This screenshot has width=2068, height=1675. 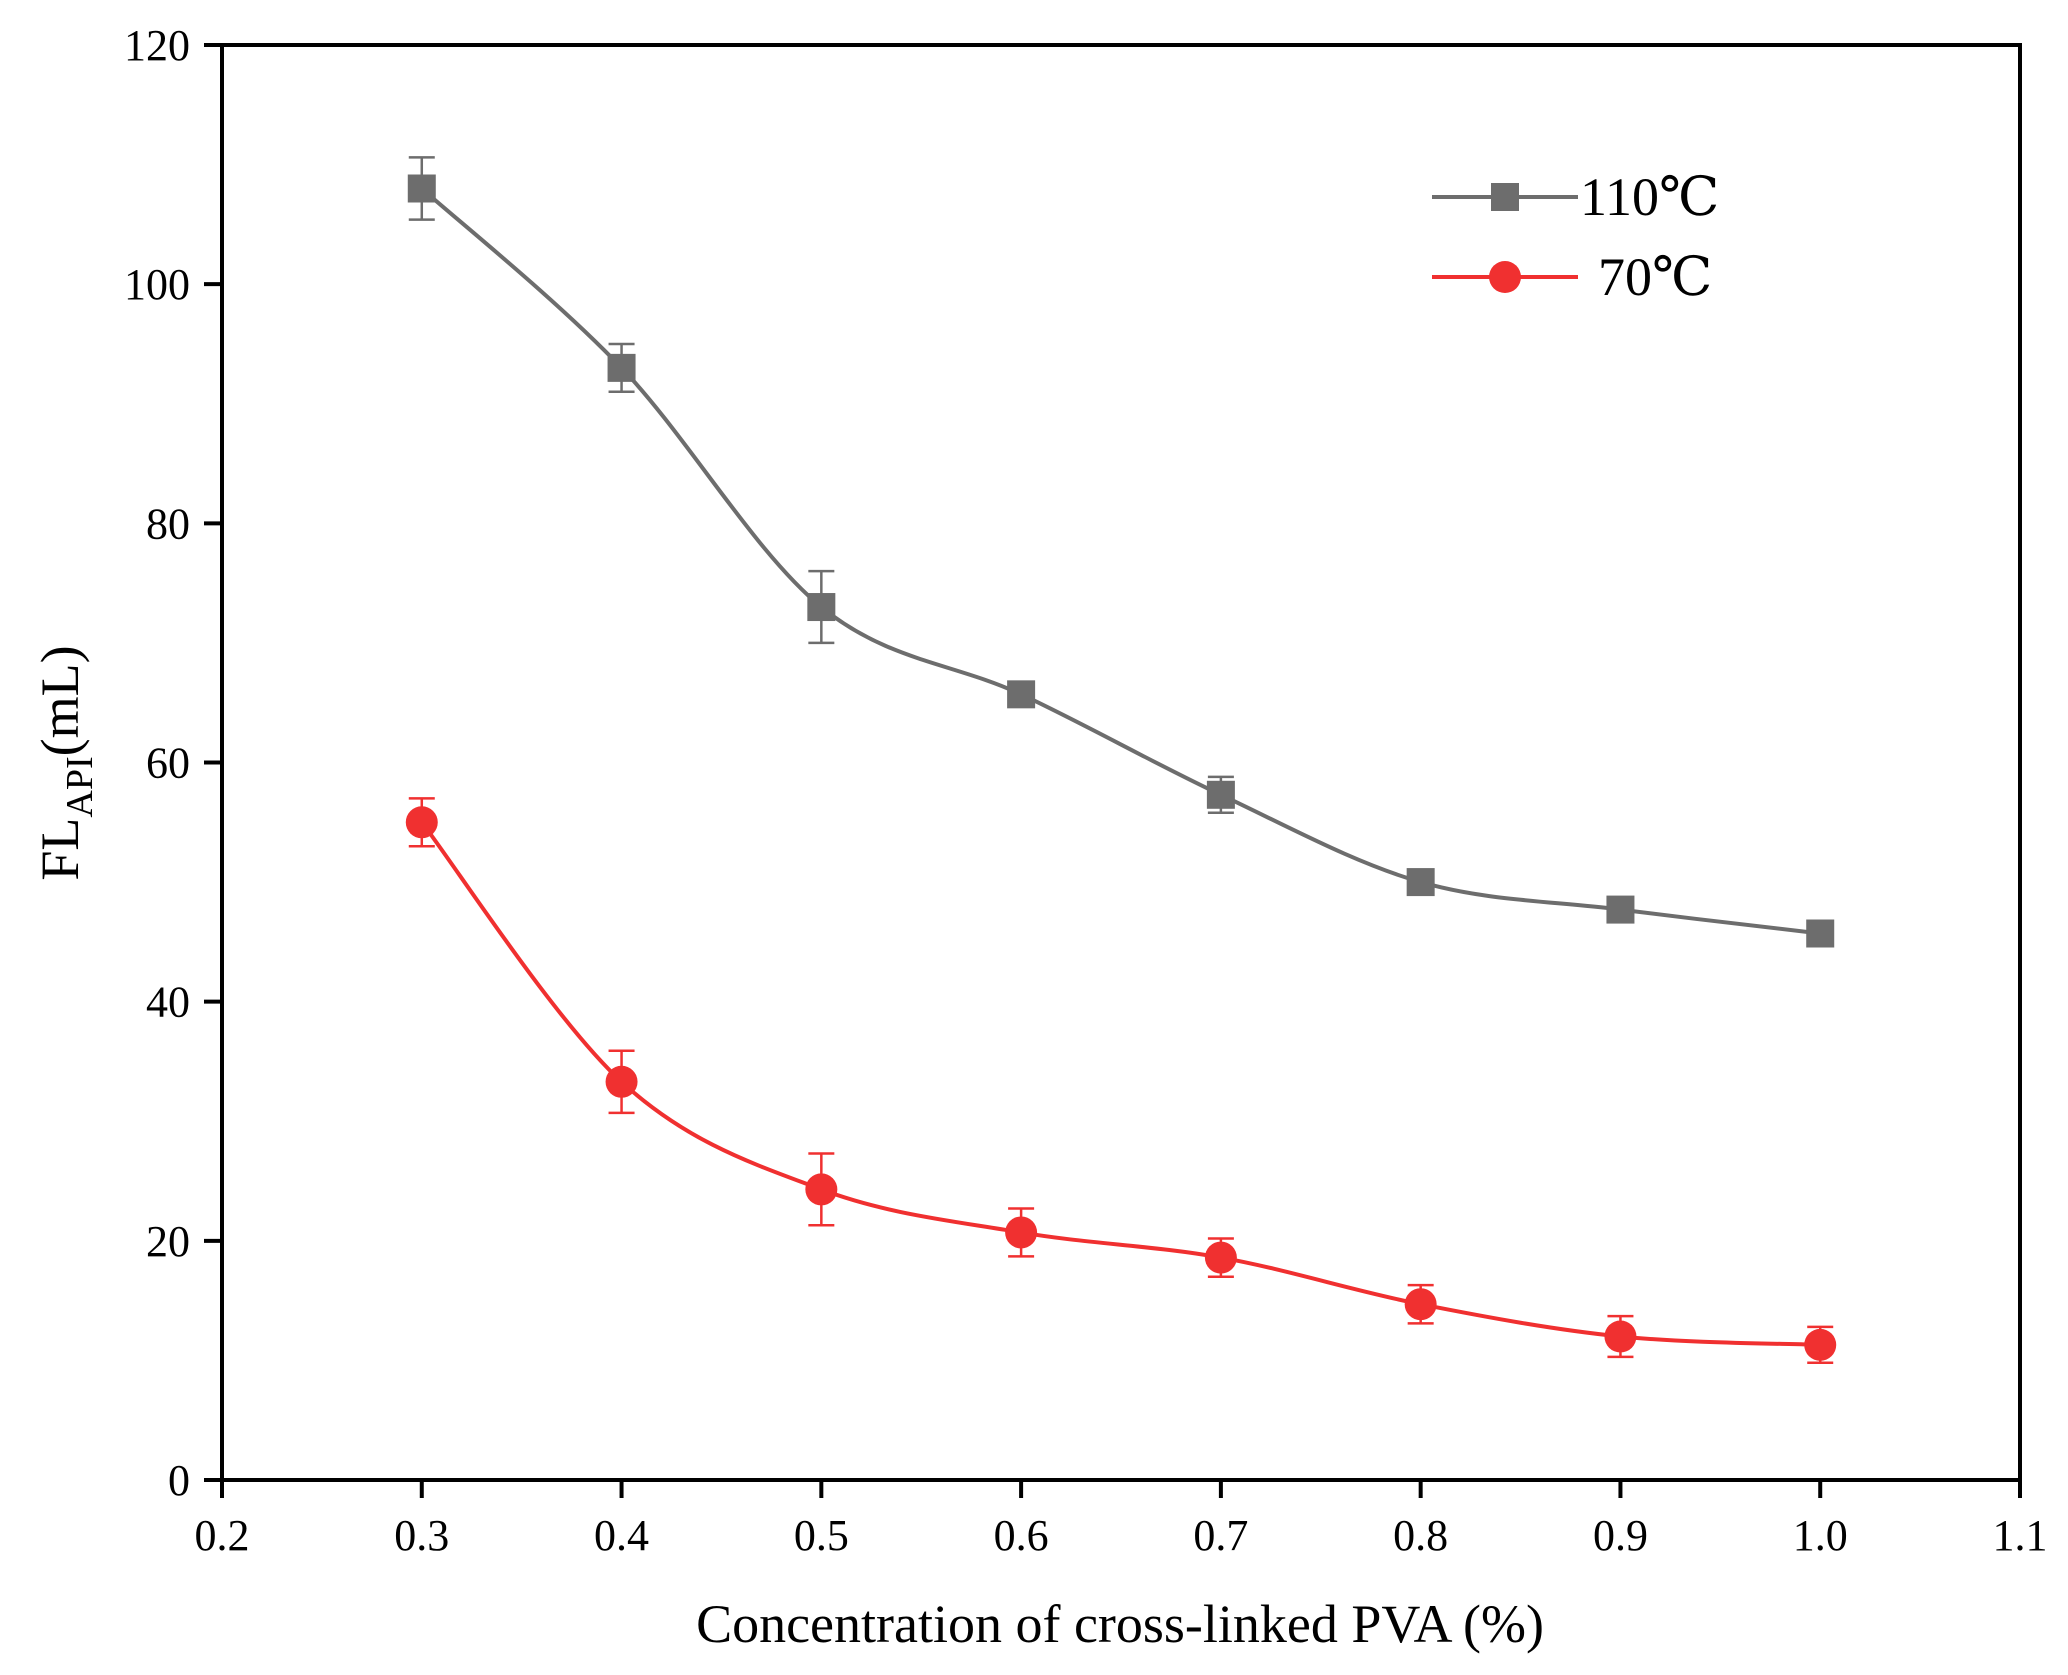 I want to click on legend: 110℃ 70℃, so click(x=1575, y=237).